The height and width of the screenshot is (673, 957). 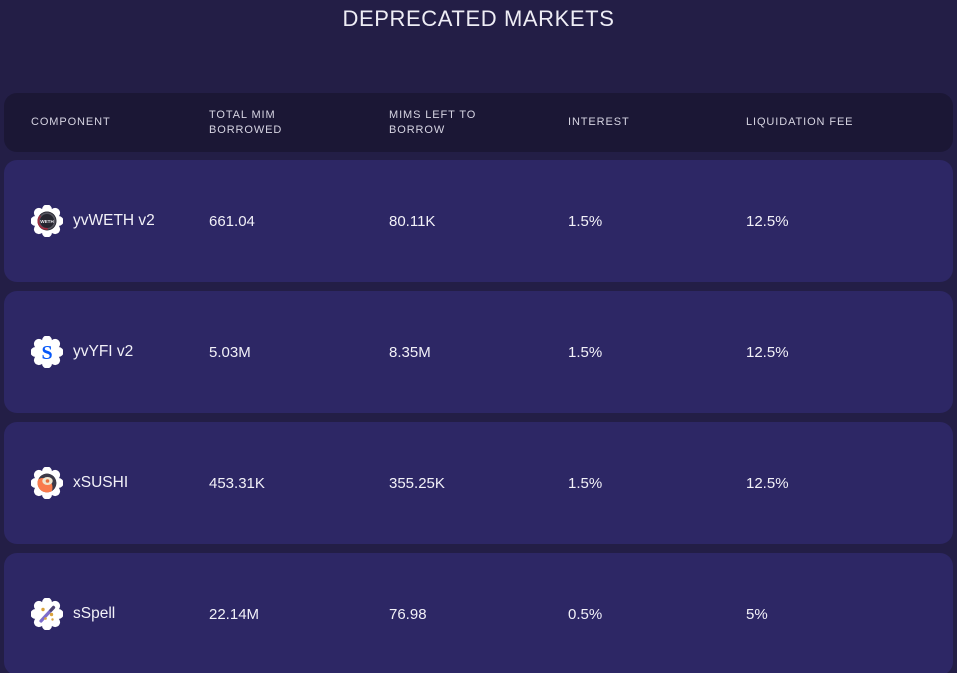 What do you see at coordinates (94, 613) in the screenshot?
I see `market-name: sSpell` at bounding box center [94, 613].